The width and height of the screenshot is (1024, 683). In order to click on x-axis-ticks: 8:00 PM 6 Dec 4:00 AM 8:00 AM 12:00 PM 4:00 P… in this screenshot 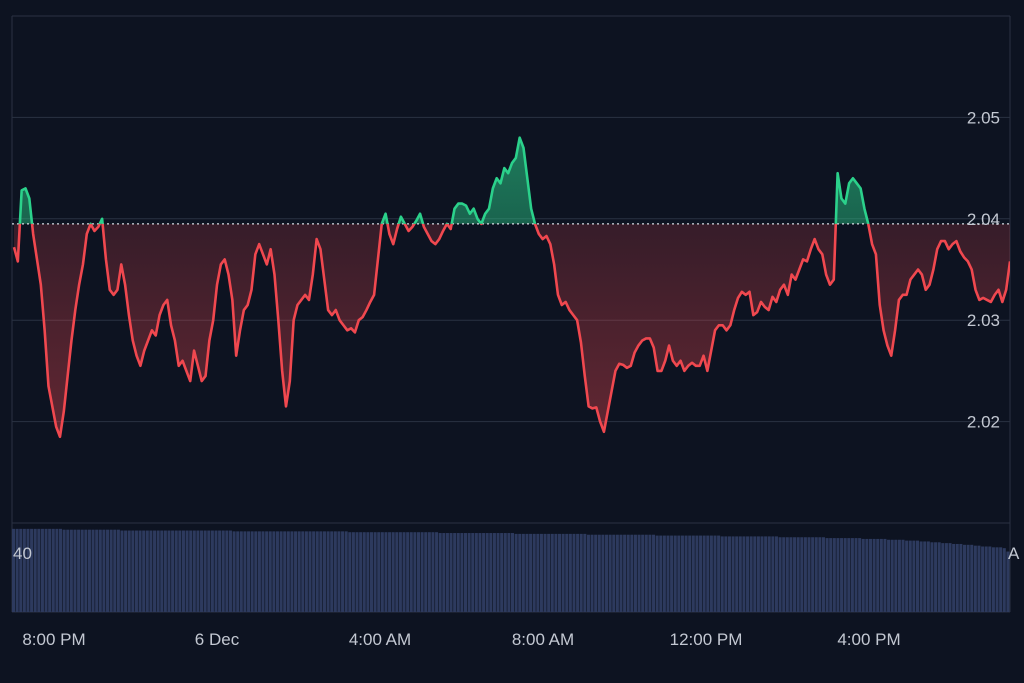, I will do `click(461, 639)`.